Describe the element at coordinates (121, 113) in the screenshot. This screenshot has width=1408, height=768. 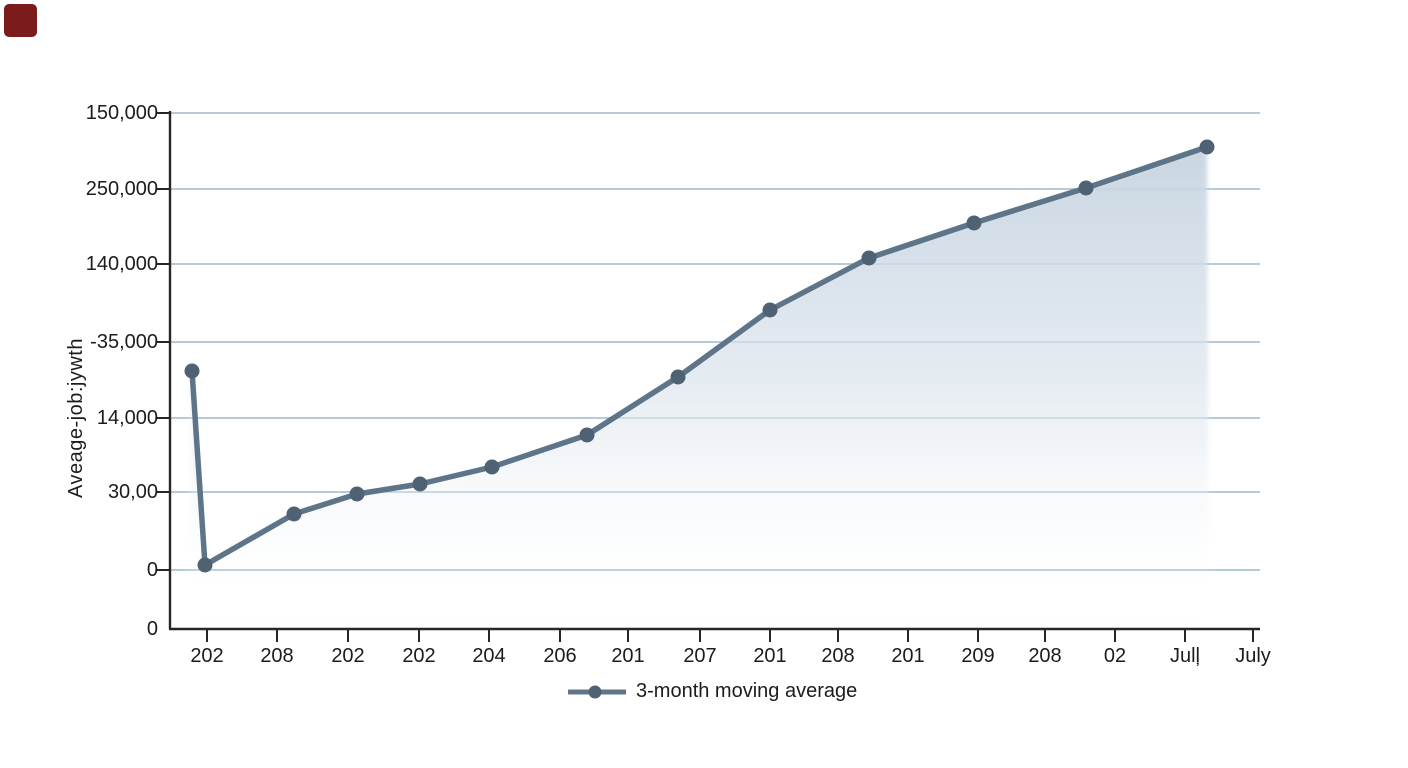
I see `y-tick-label: 150,000` at that location.